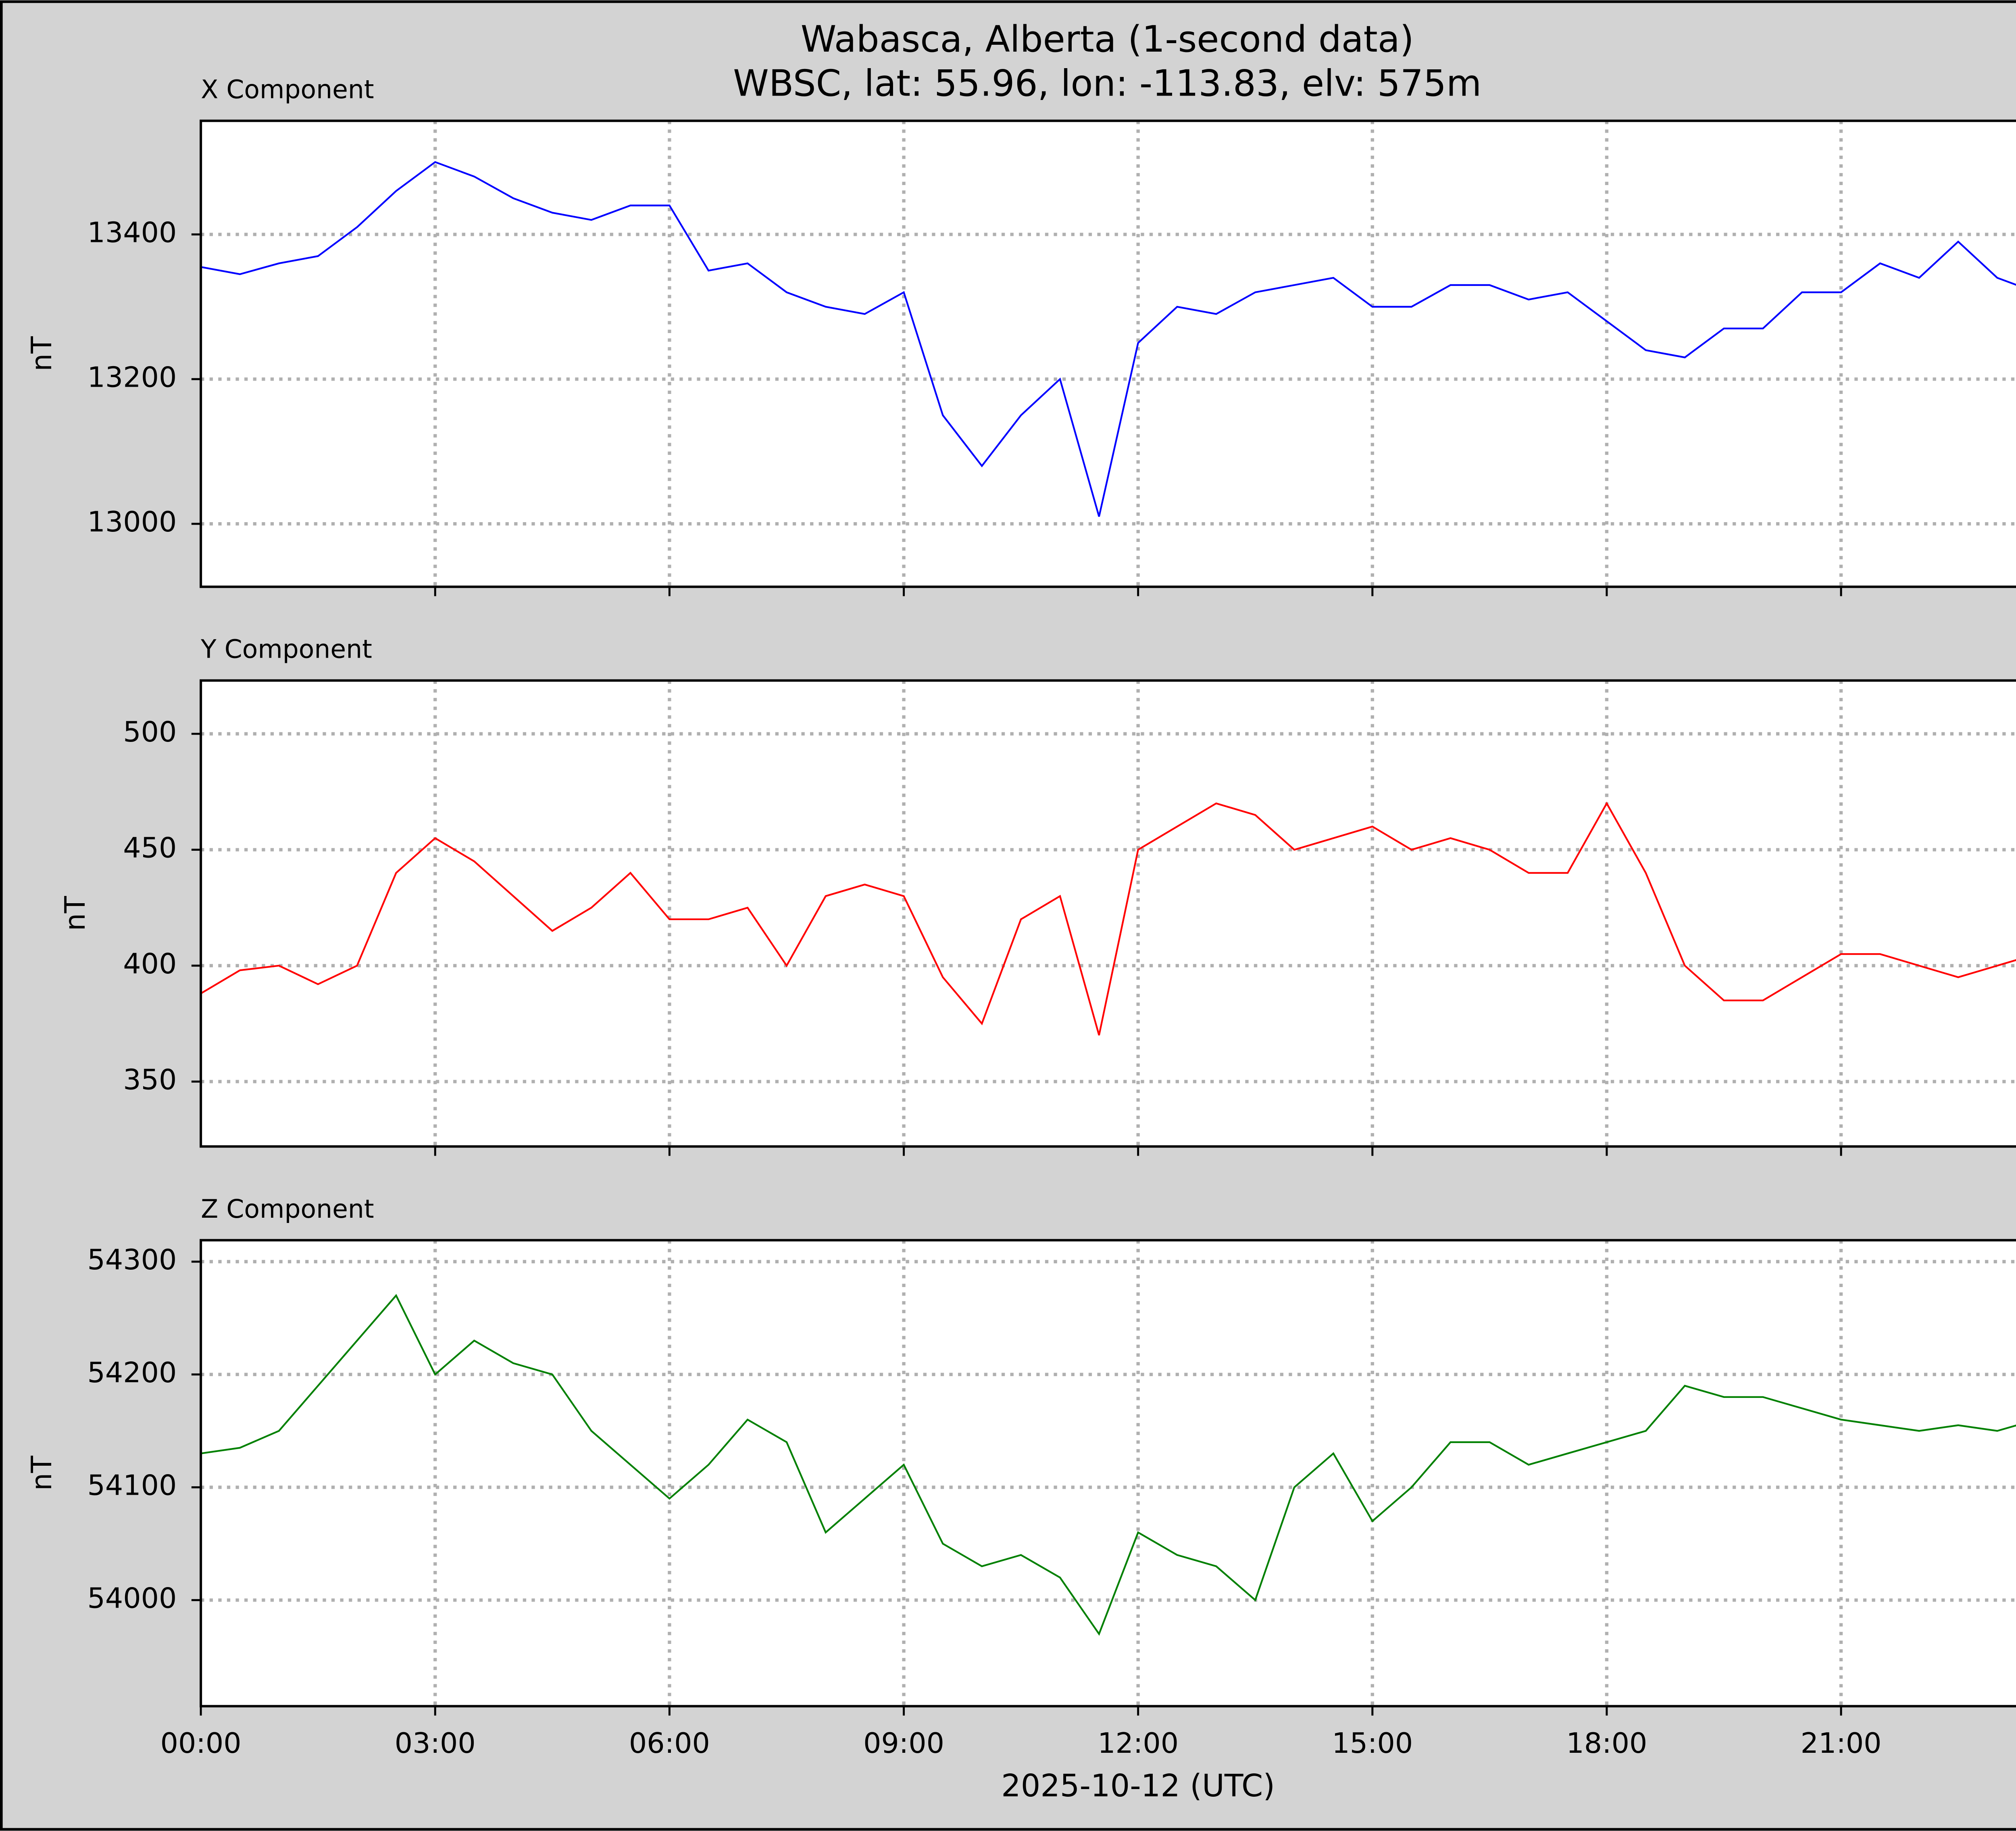 Image resolution: width=2016 pixels, height=1831 pixels. I want to click on y-tick-label: 350, so click(150, 1079).